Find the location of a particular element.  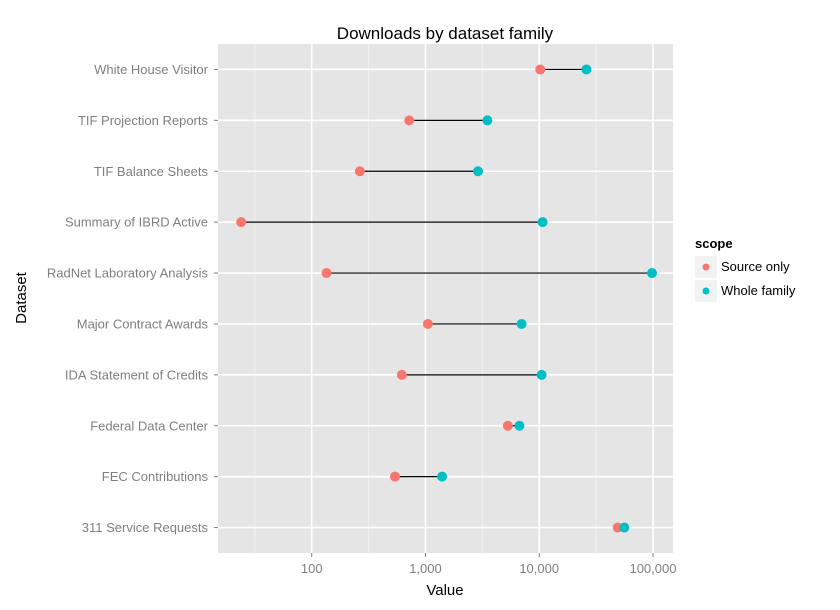

y-tick-label: RadNet Laboratory Analysis is located at coordinates (128, 273).